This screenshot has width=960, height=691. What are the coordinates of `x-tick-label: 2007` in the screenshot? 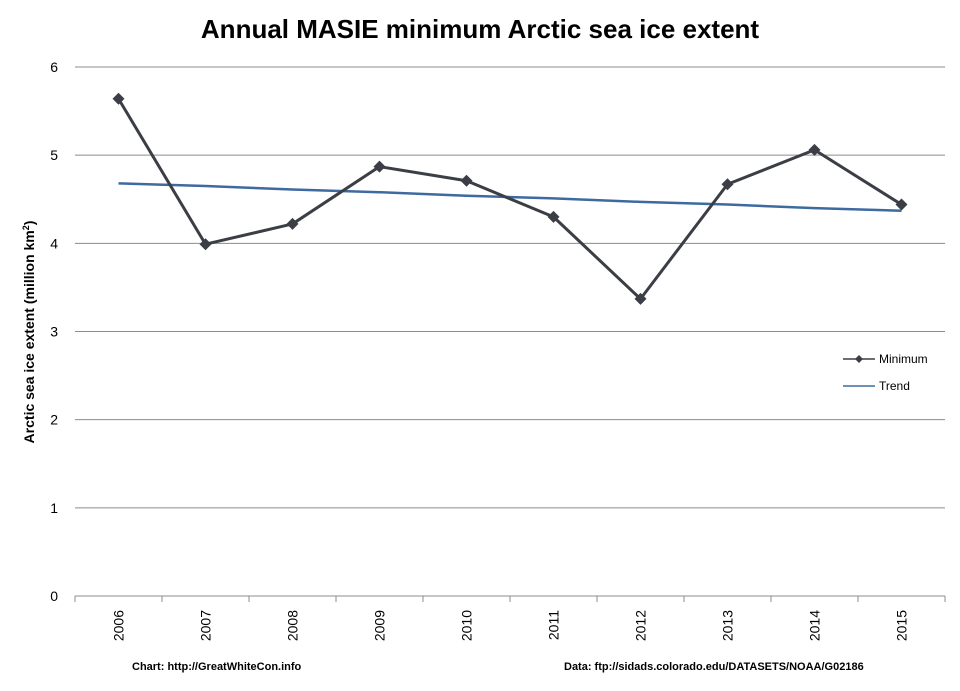 It's located at (206, 625).